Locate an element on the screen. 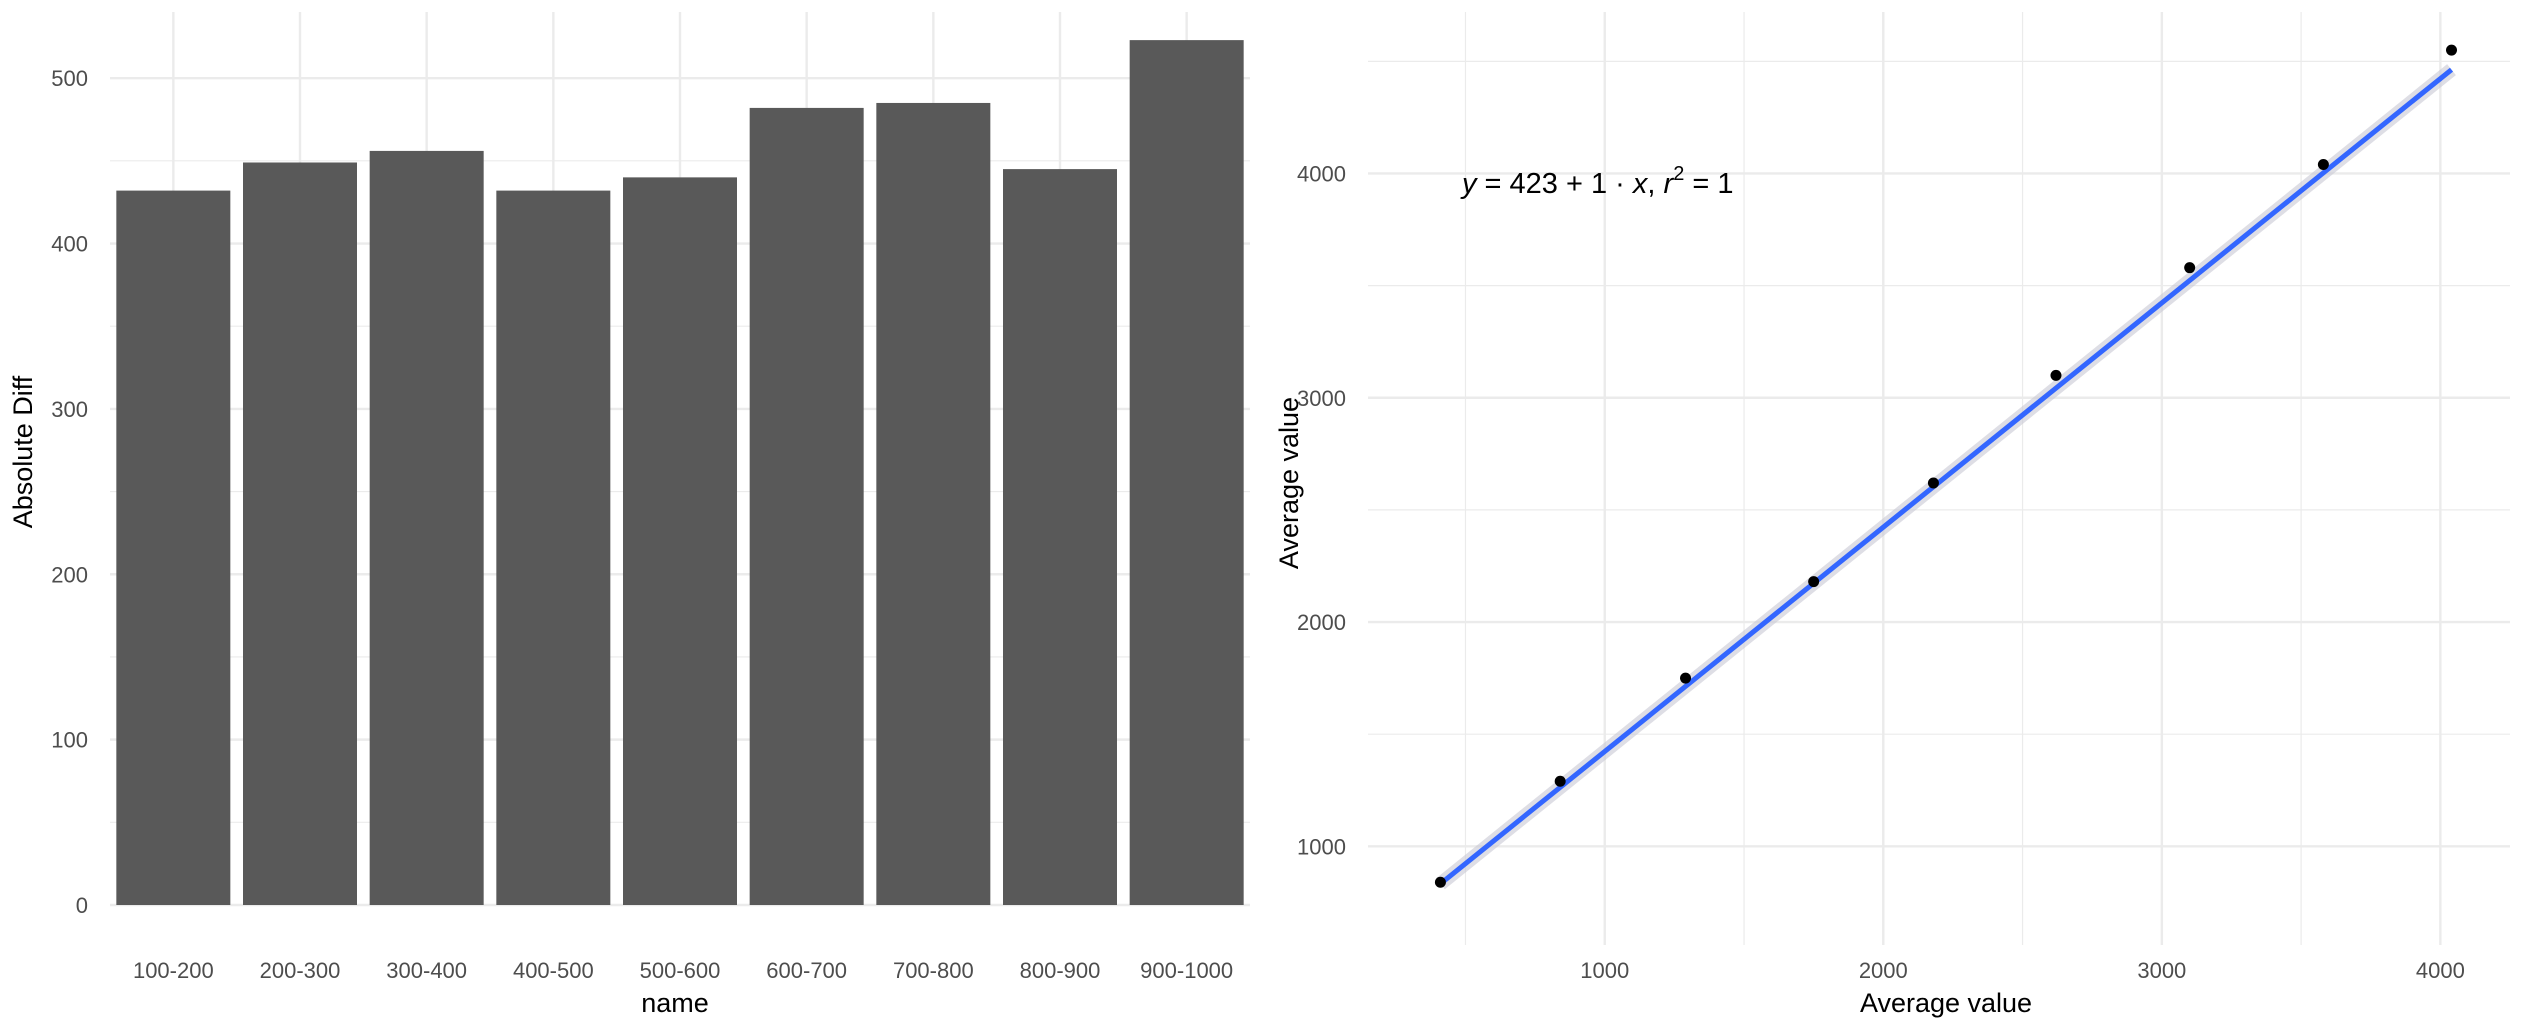 The image size is (2522, 1028). bar-chart-y-tick-label: 500 is located at coordinates (69, 78).